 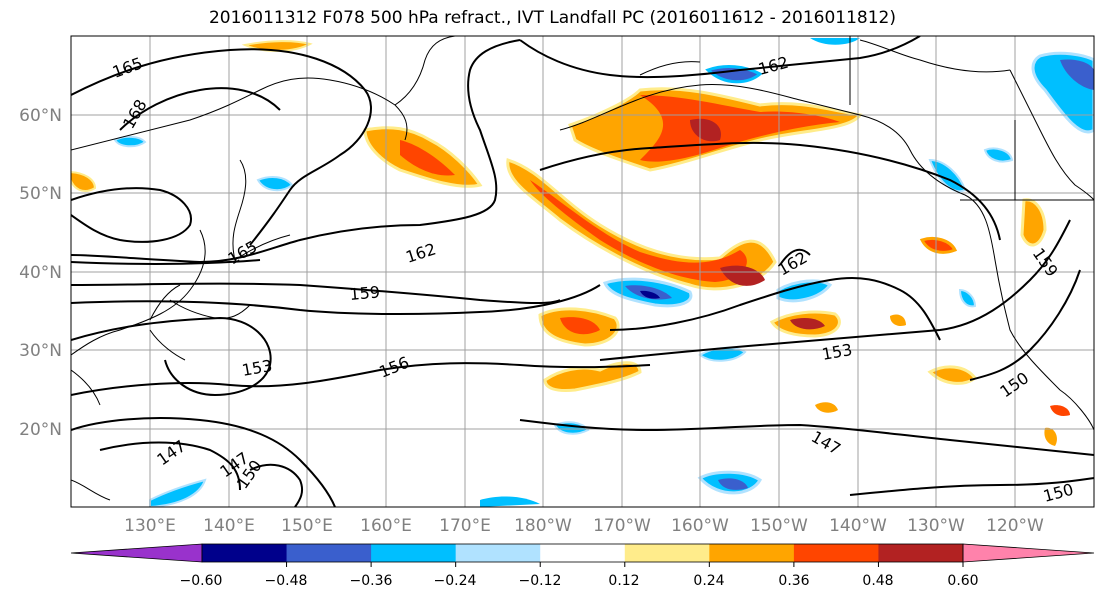 What do you see at coordinates (136, 553) in the screenshot?
I see `colorbar-extend-low` at bounding box center [136, 553].